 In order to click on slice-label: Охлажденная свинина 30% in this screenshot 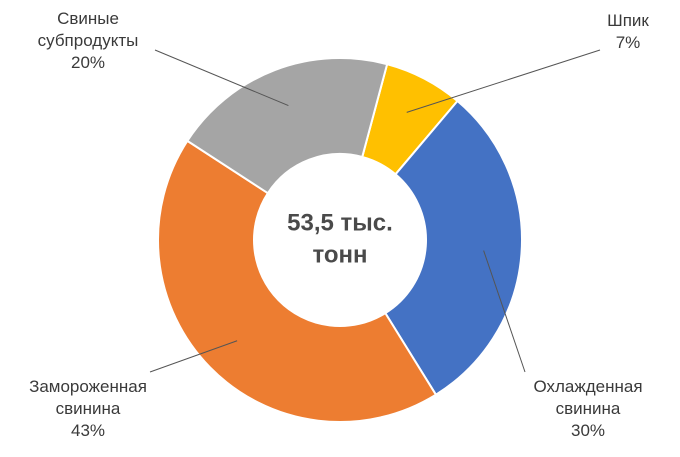, I will do `click(587, 408)`.